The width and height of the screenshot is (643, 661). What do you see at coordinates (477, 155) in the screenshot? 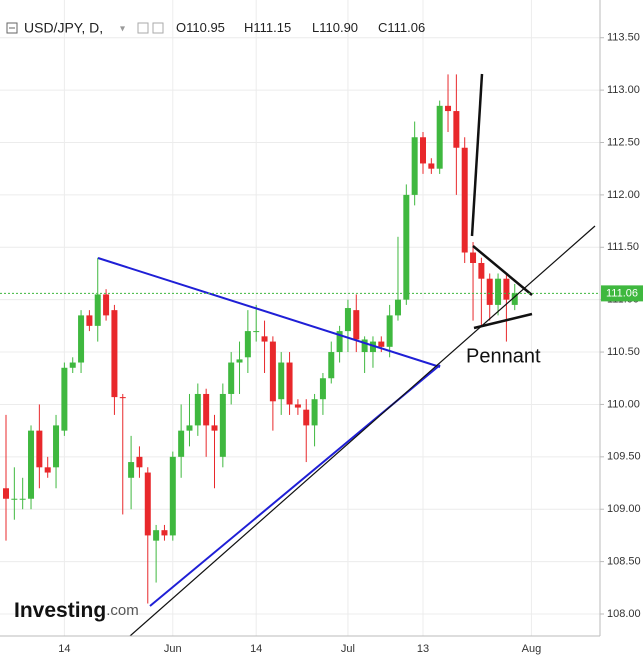
I see `flagpole-line` at bounding box center [477, 155].